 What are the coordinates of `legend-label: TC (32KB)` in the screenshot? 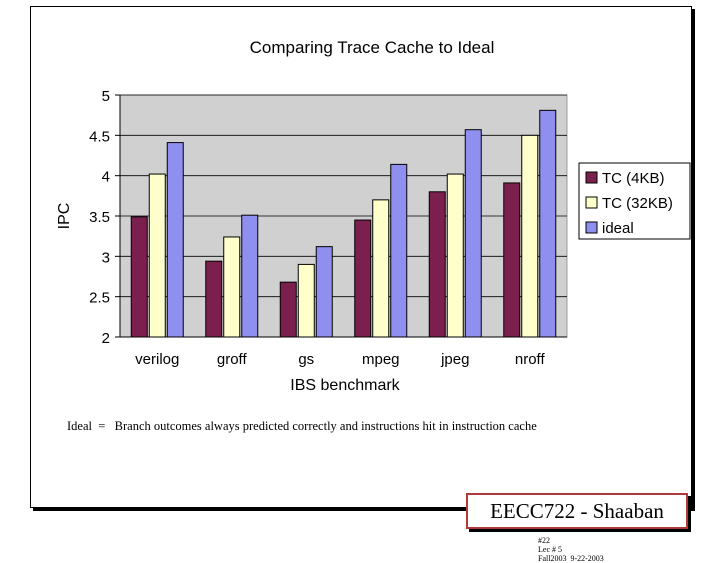 It's located at (637, 203).